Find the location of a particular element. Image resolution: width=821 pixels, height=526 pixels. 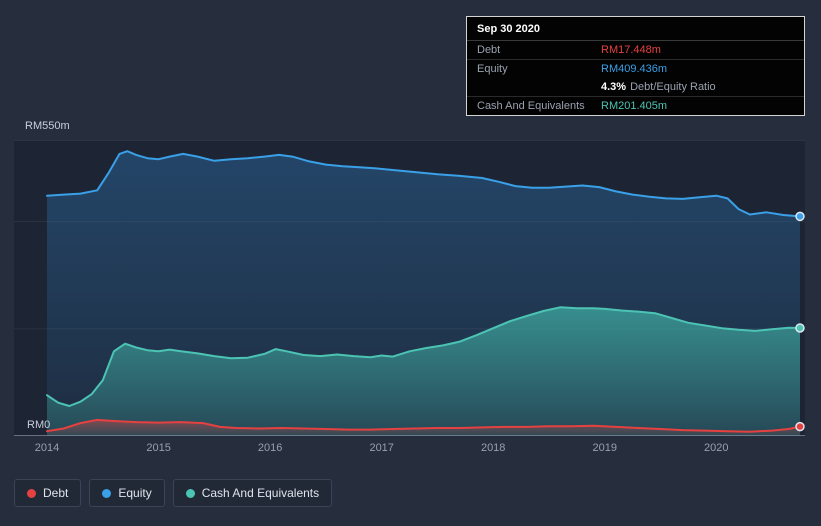

legend-item-debt: Debt is located at coordinates (48, 493).